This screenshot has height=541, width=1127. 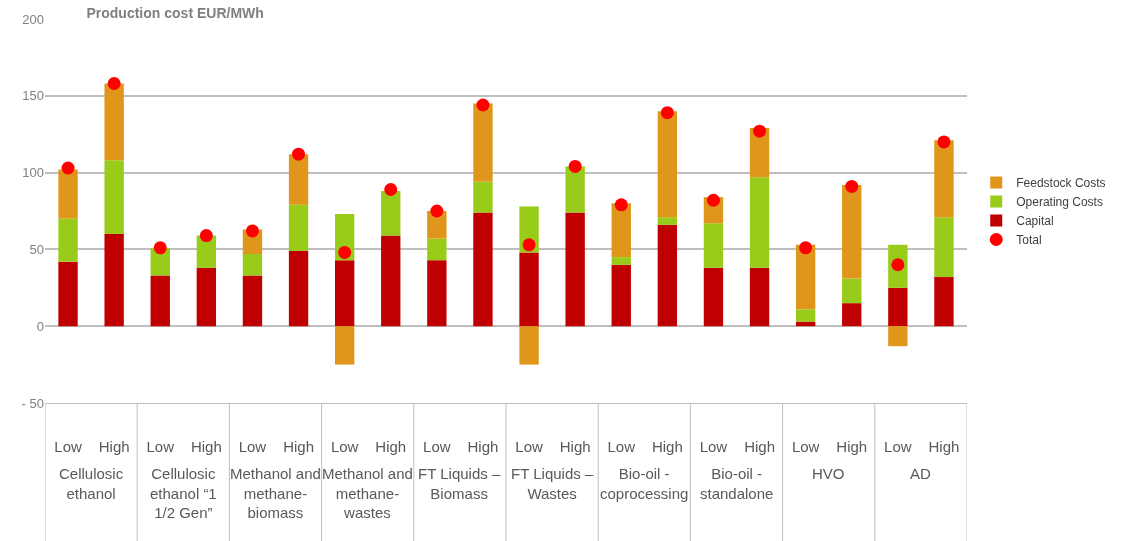 I want to click on y-tick-label: - 50, so click(x=32, y=403).